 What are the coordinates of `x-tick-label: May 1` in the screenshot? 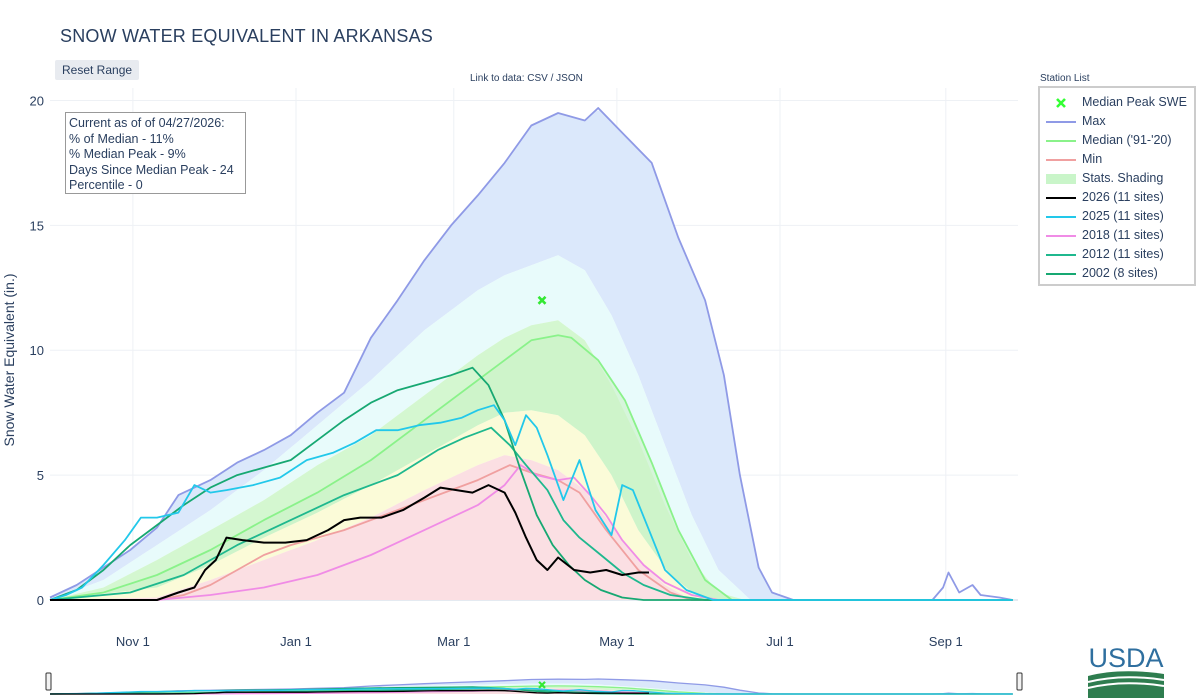 It's located at (616, 641).